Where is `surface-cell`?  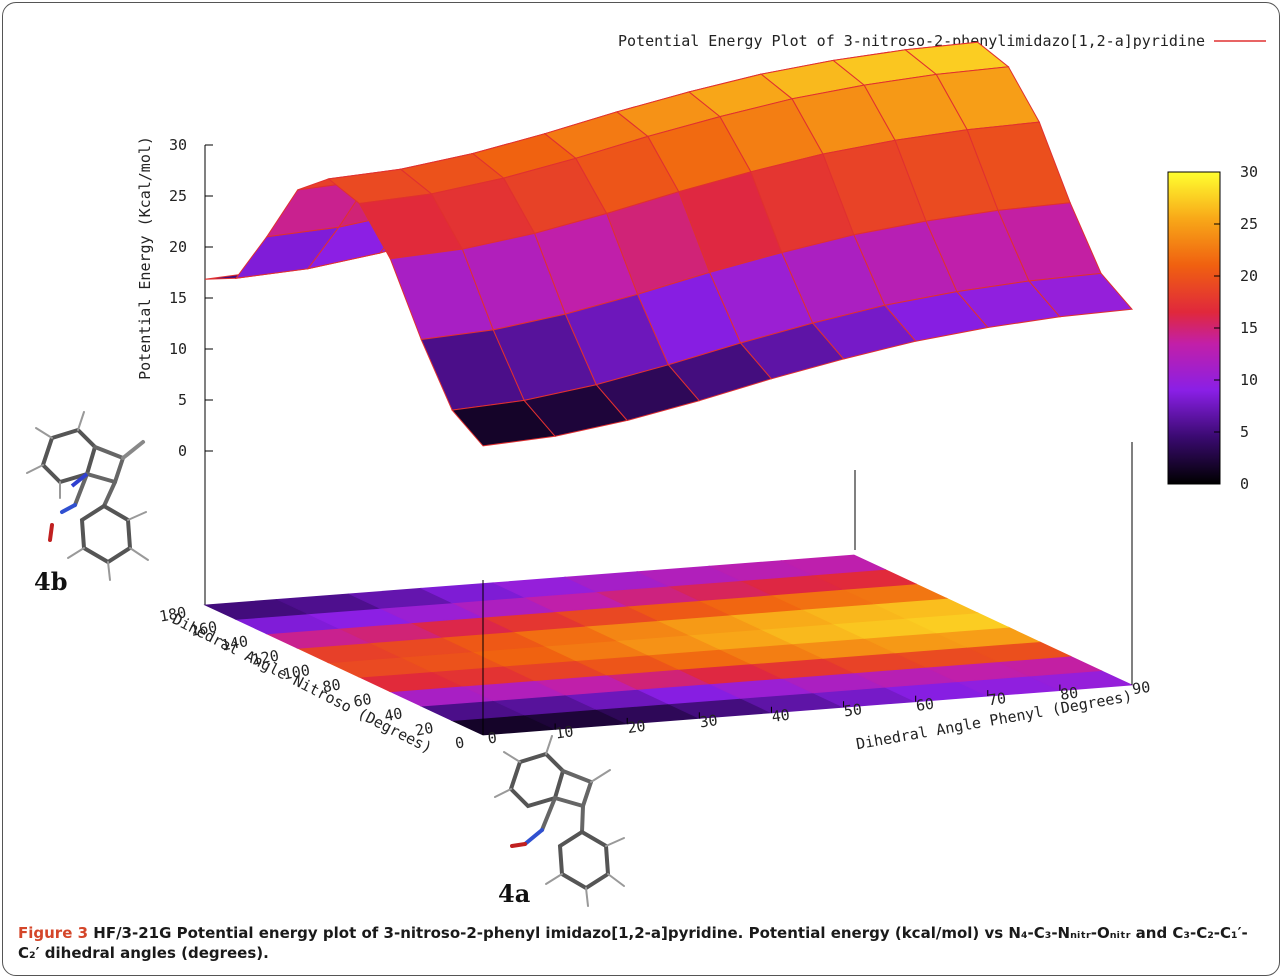
surface-cell is located at coordinates (1080, 295).